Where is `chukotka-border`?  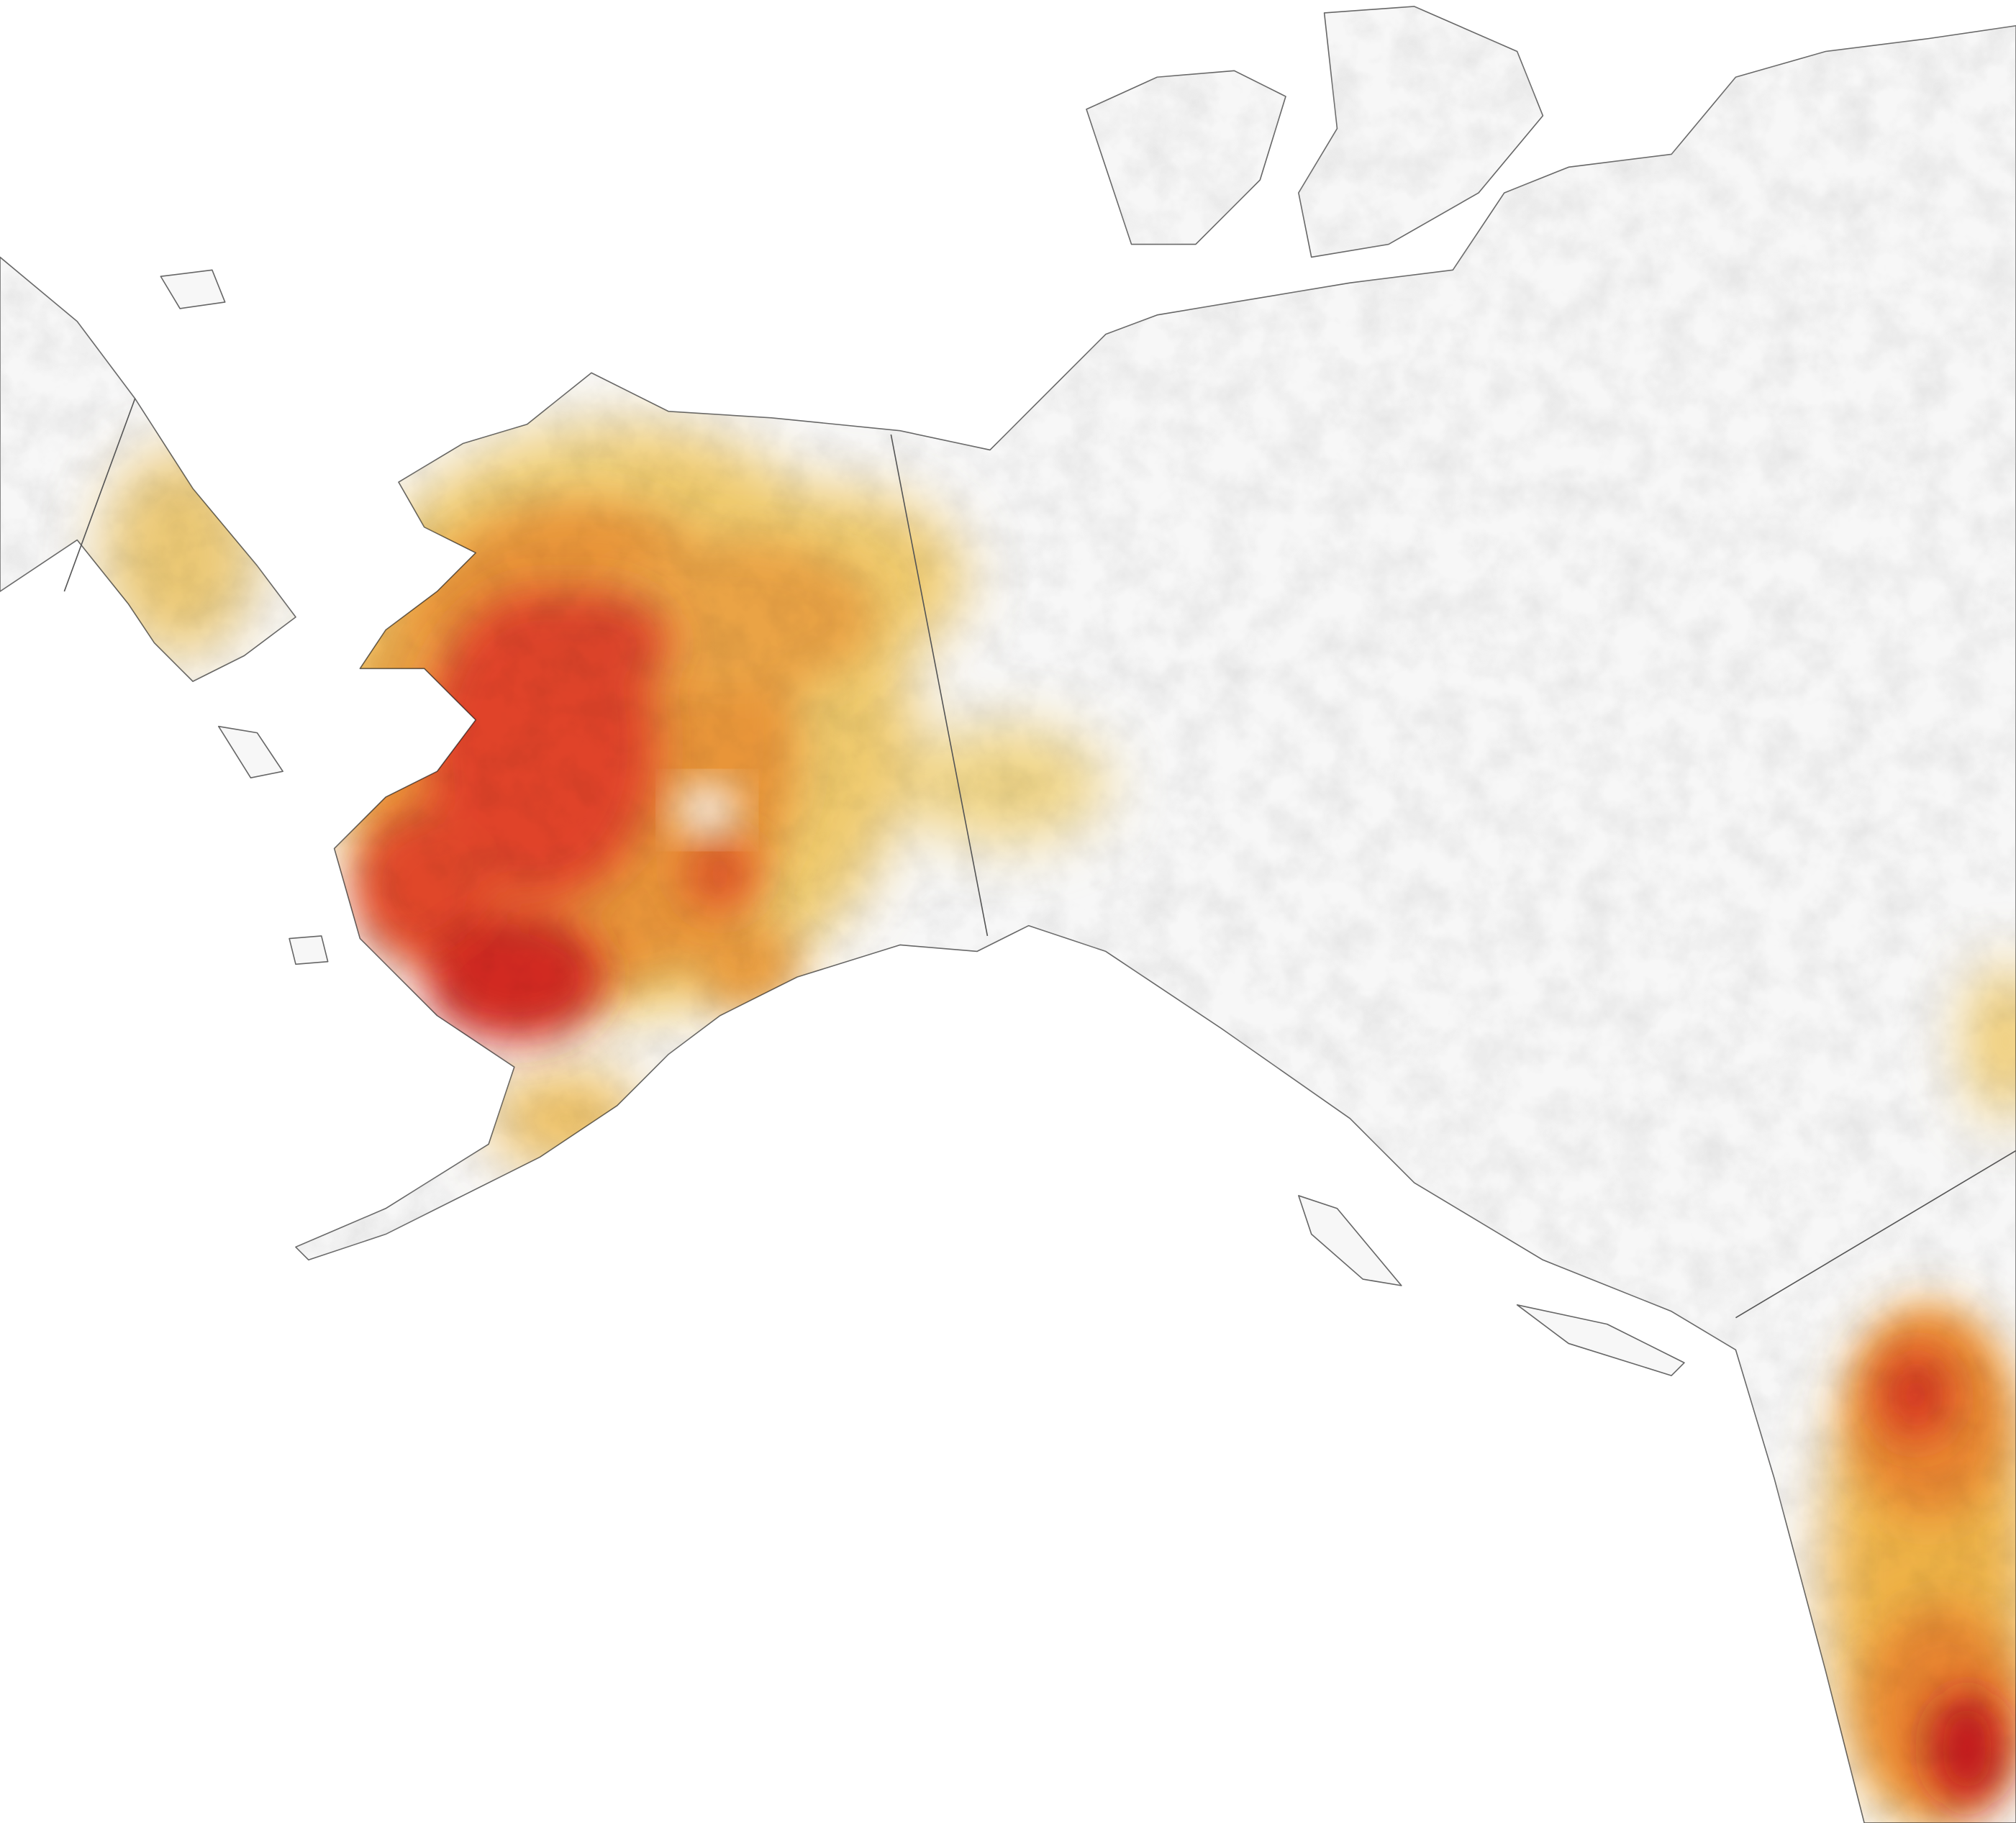 chukotka-border is located at coordinates (99, 495).